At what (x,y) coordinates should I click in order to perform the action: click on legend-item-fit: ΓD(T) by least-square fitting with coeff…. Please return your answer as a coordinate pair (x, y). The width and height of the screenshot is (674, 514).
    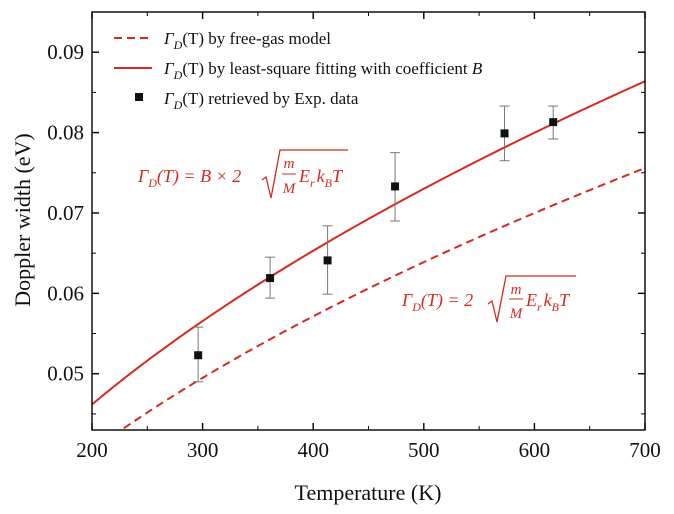
    Looking at the image, I should click on (323, 70).